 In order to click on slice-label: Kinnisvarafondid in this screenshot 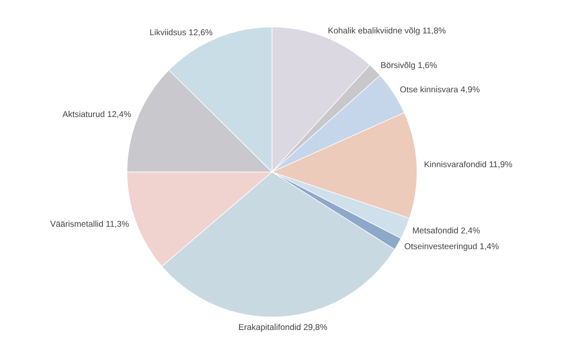, I will do `click(455, 164)`.